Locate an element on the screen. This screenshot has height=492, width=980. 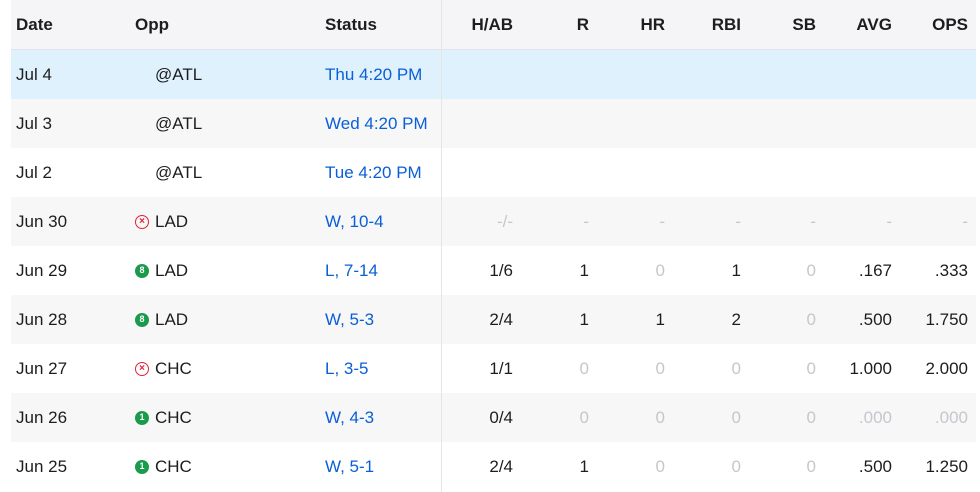
stat-r: 0 is located at coordinates (584, 417).